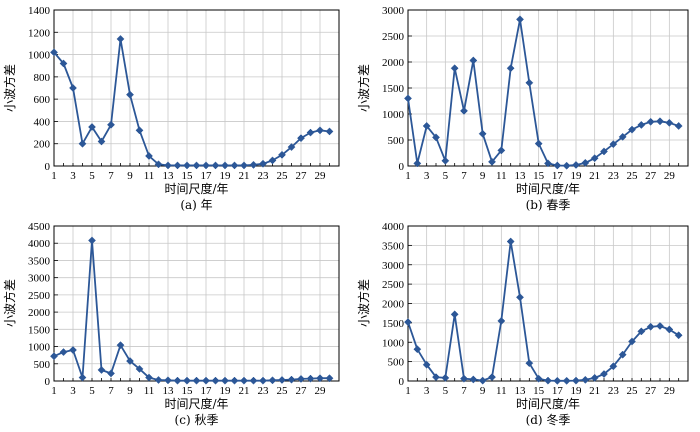  I want to click on x-tick-label: 11, so click(501, 391).